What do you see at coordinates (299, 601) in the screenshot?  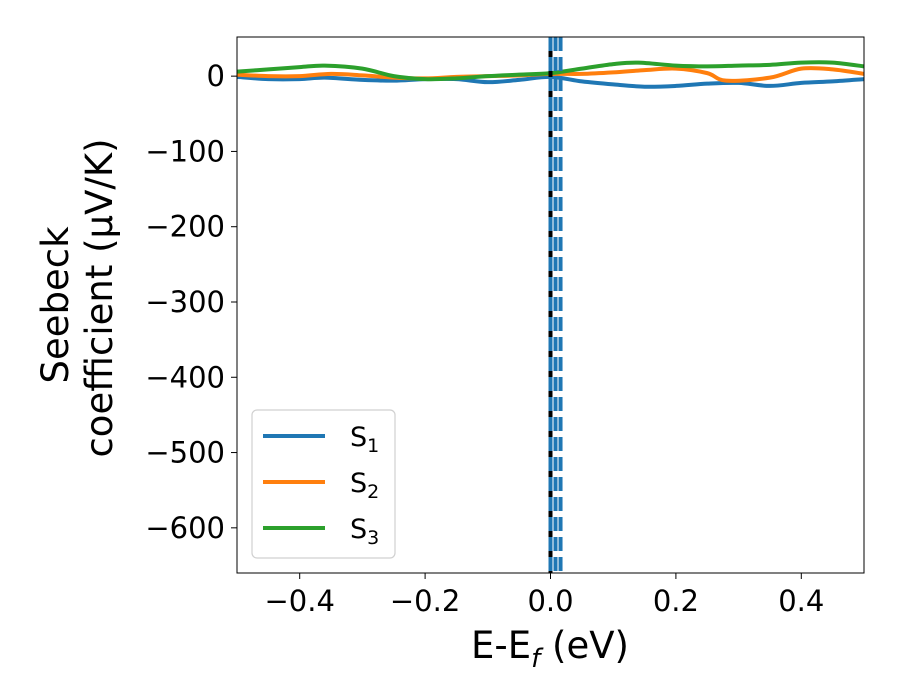 I see `x-tick-label: −0.4` at bounding box center [299, 601].